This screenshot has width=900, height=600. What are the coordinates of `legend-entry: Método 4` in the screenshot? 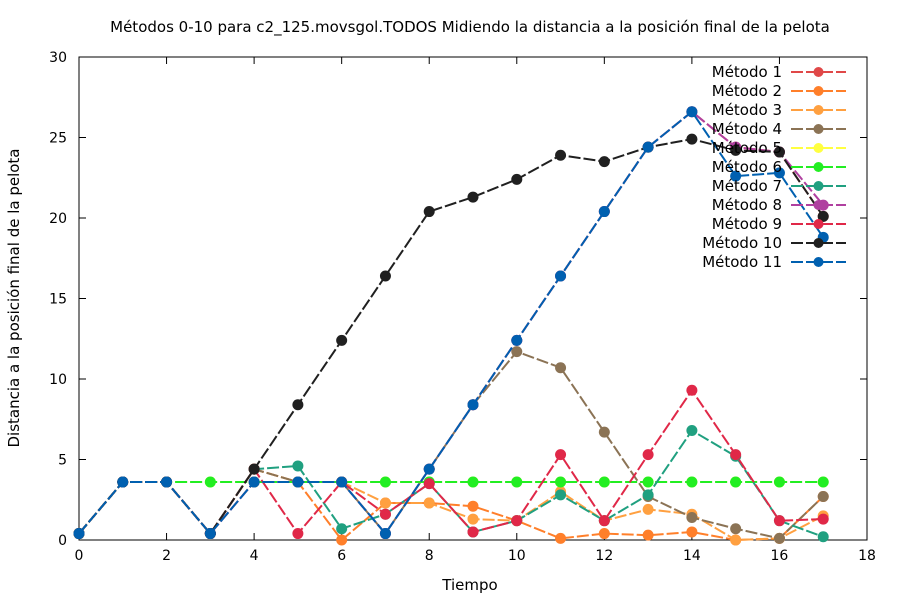 It's located at (779, 129).